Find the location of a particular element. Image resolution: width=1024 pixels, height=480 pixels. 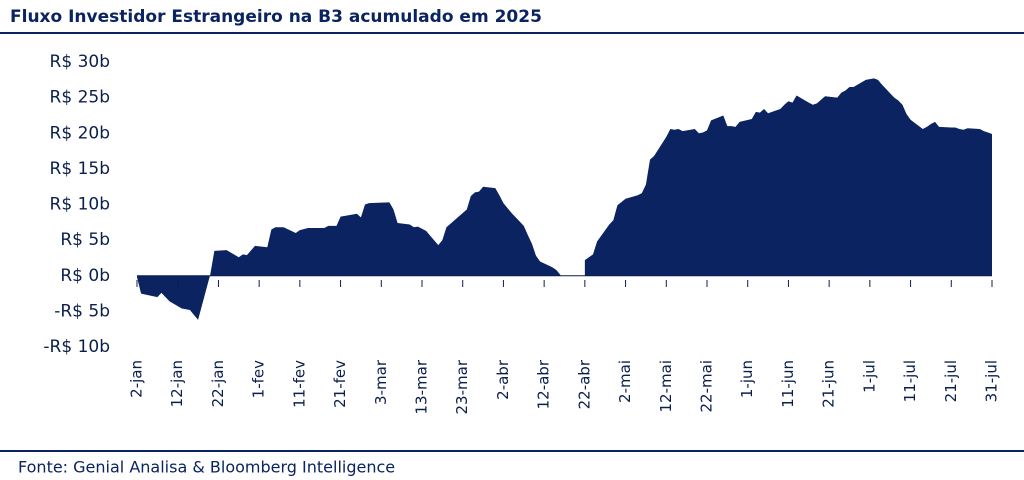

x-tick-label: 31-jul is located at coordinates (992, 381).